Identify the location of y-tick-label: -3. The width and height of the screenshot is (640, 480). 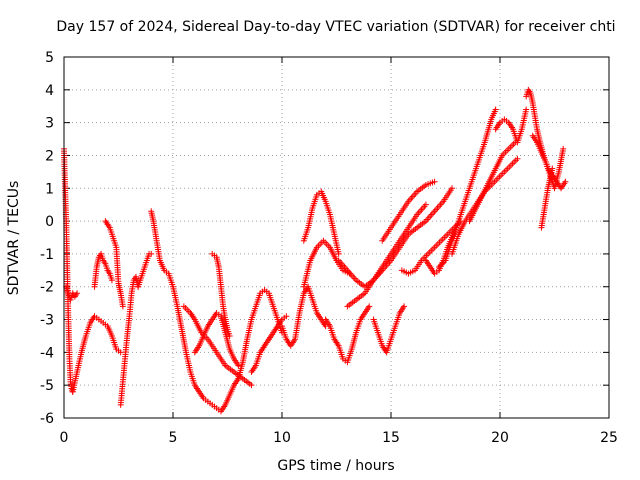
(47, 321).